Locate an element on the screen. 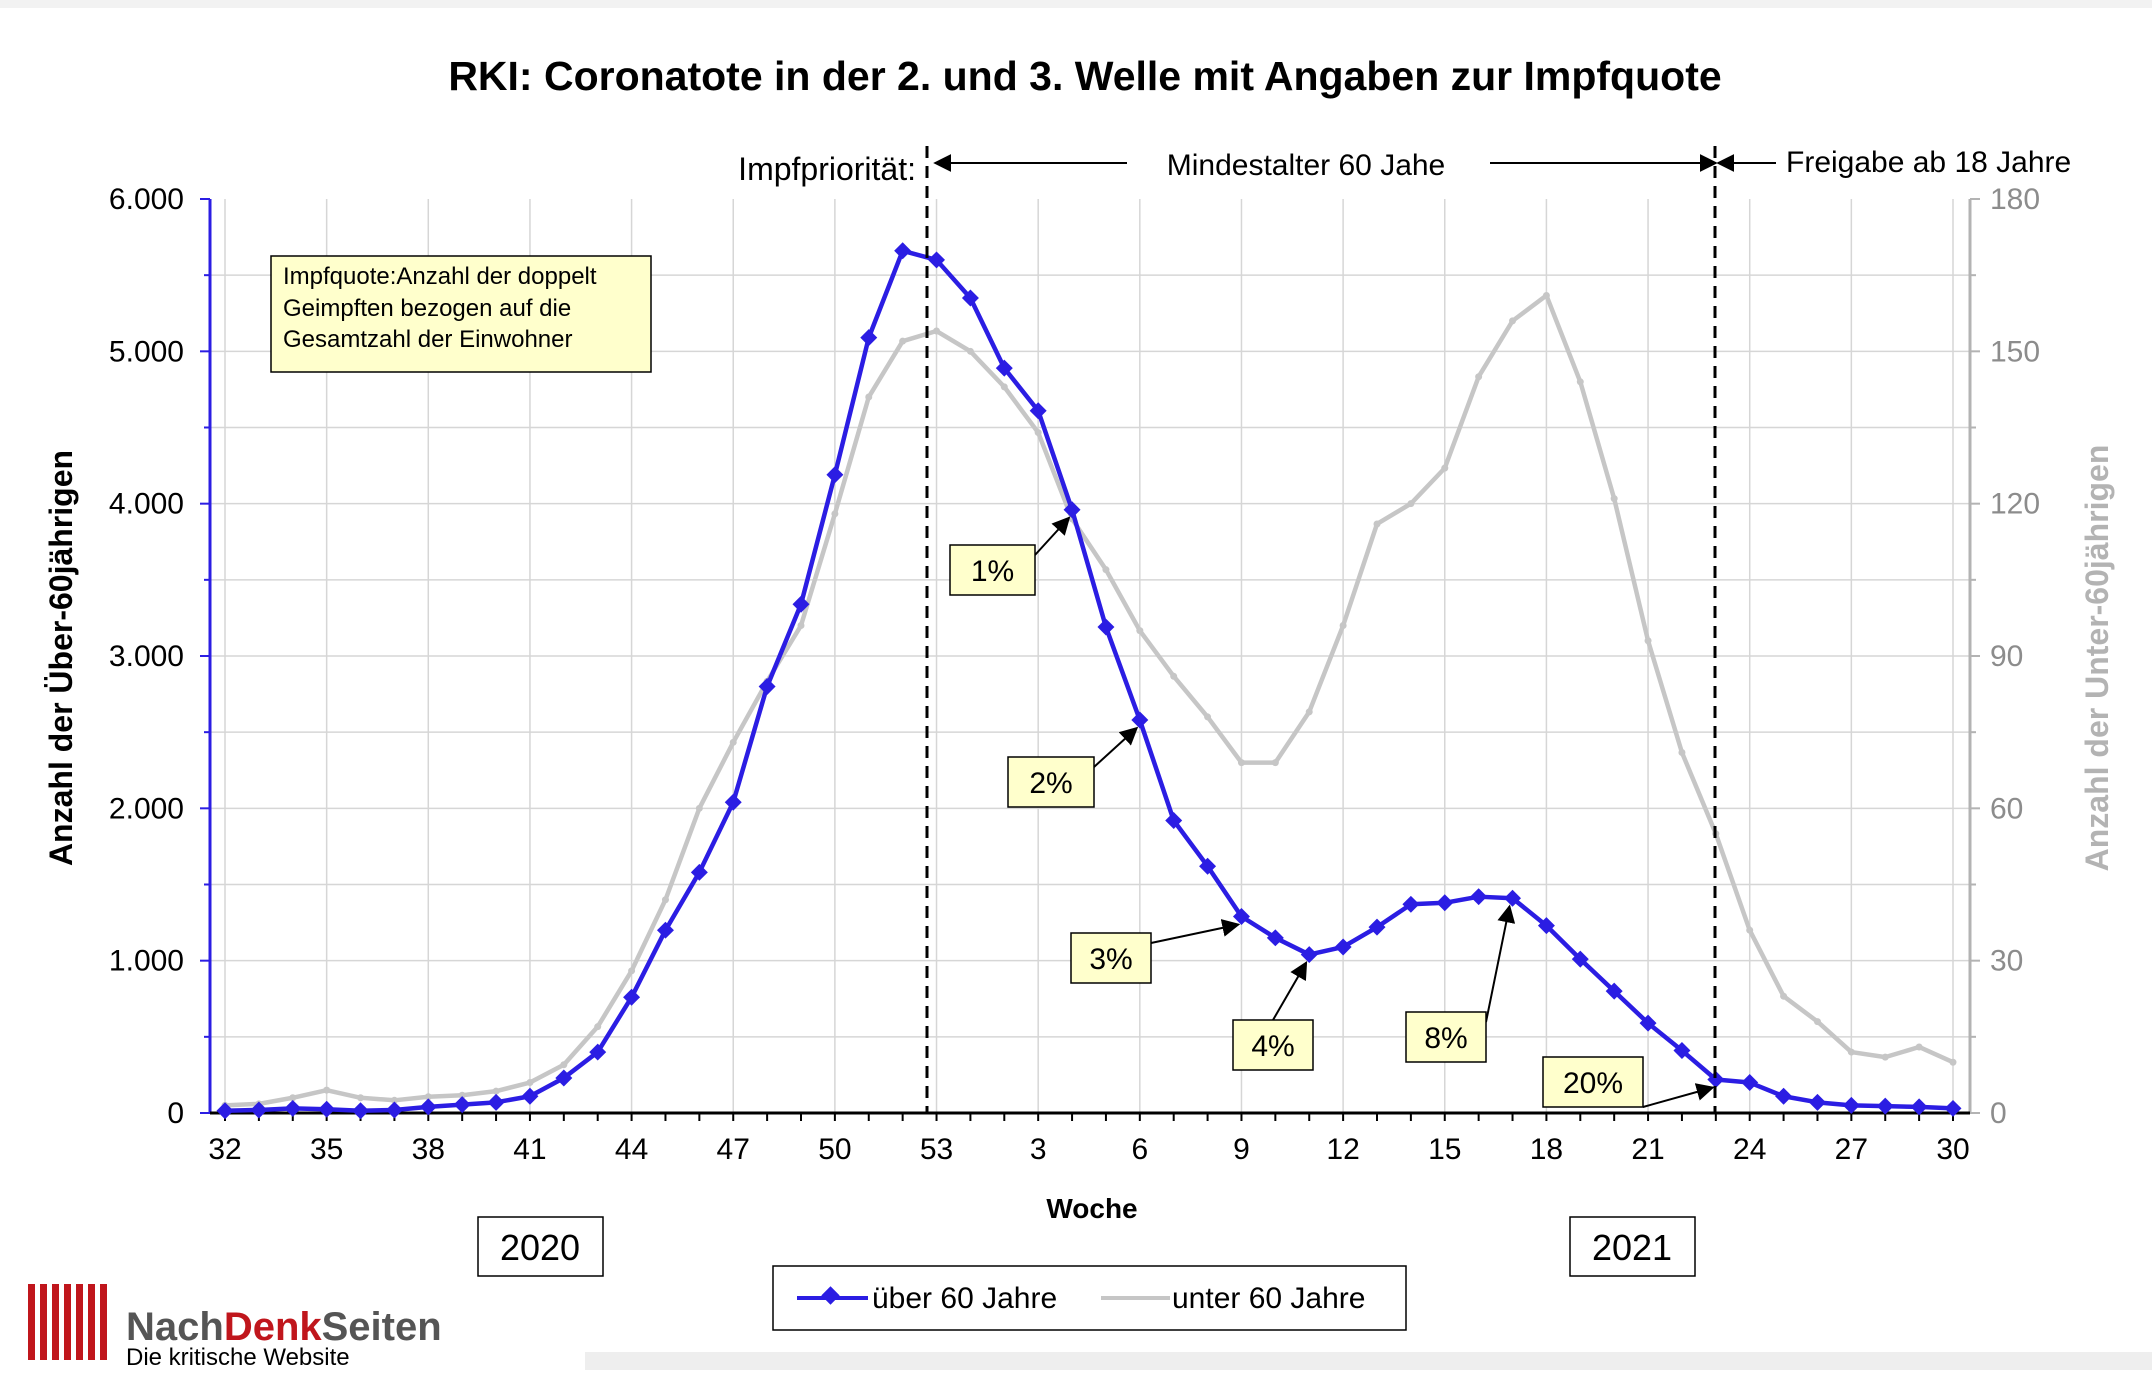  annotation-8pct: 8% is located at coordinates (1460, 983).